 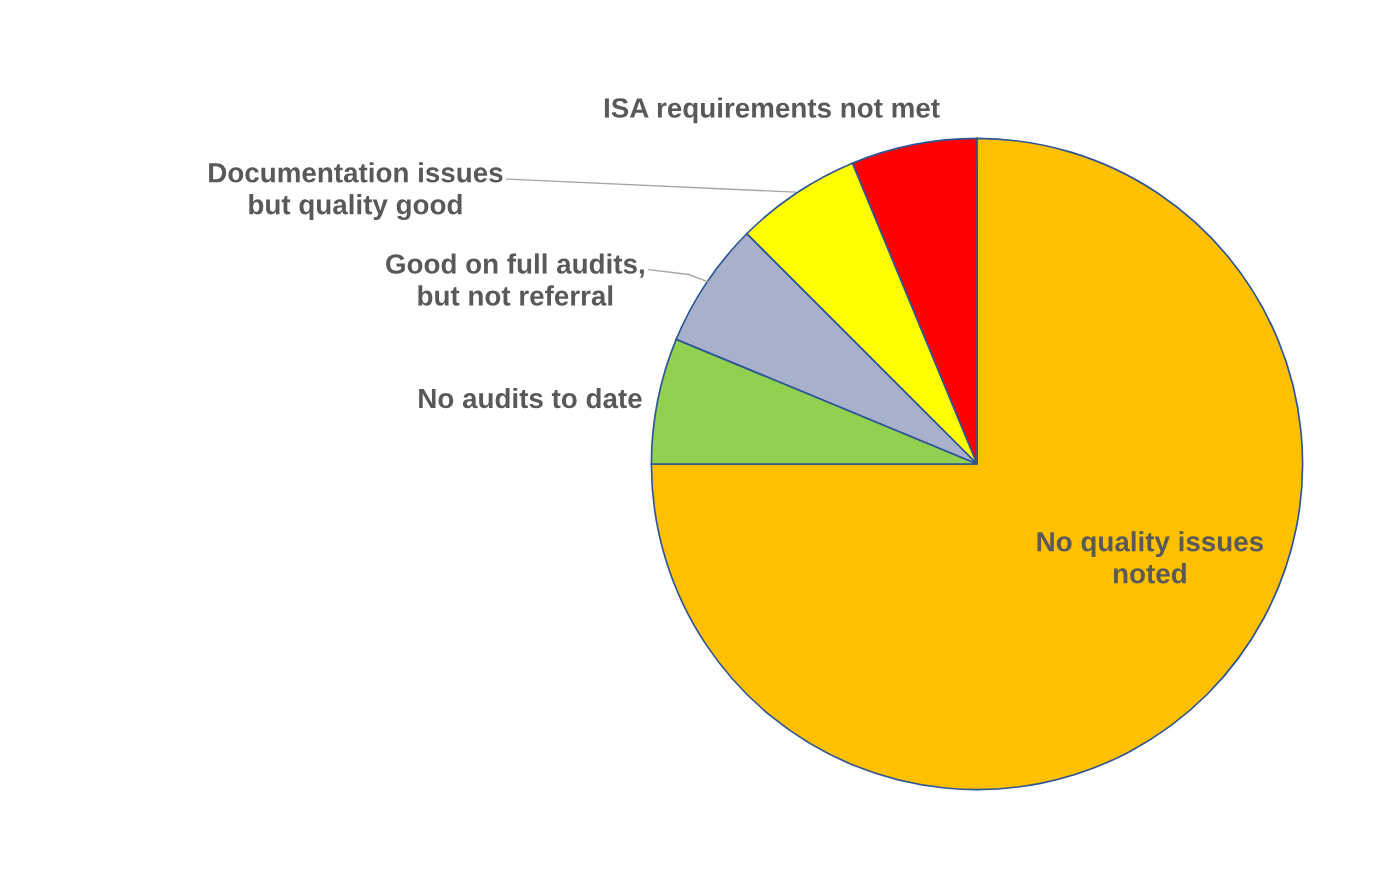 I want to click on slice-label: ISA requirements not met, so click(x=772, y=110).